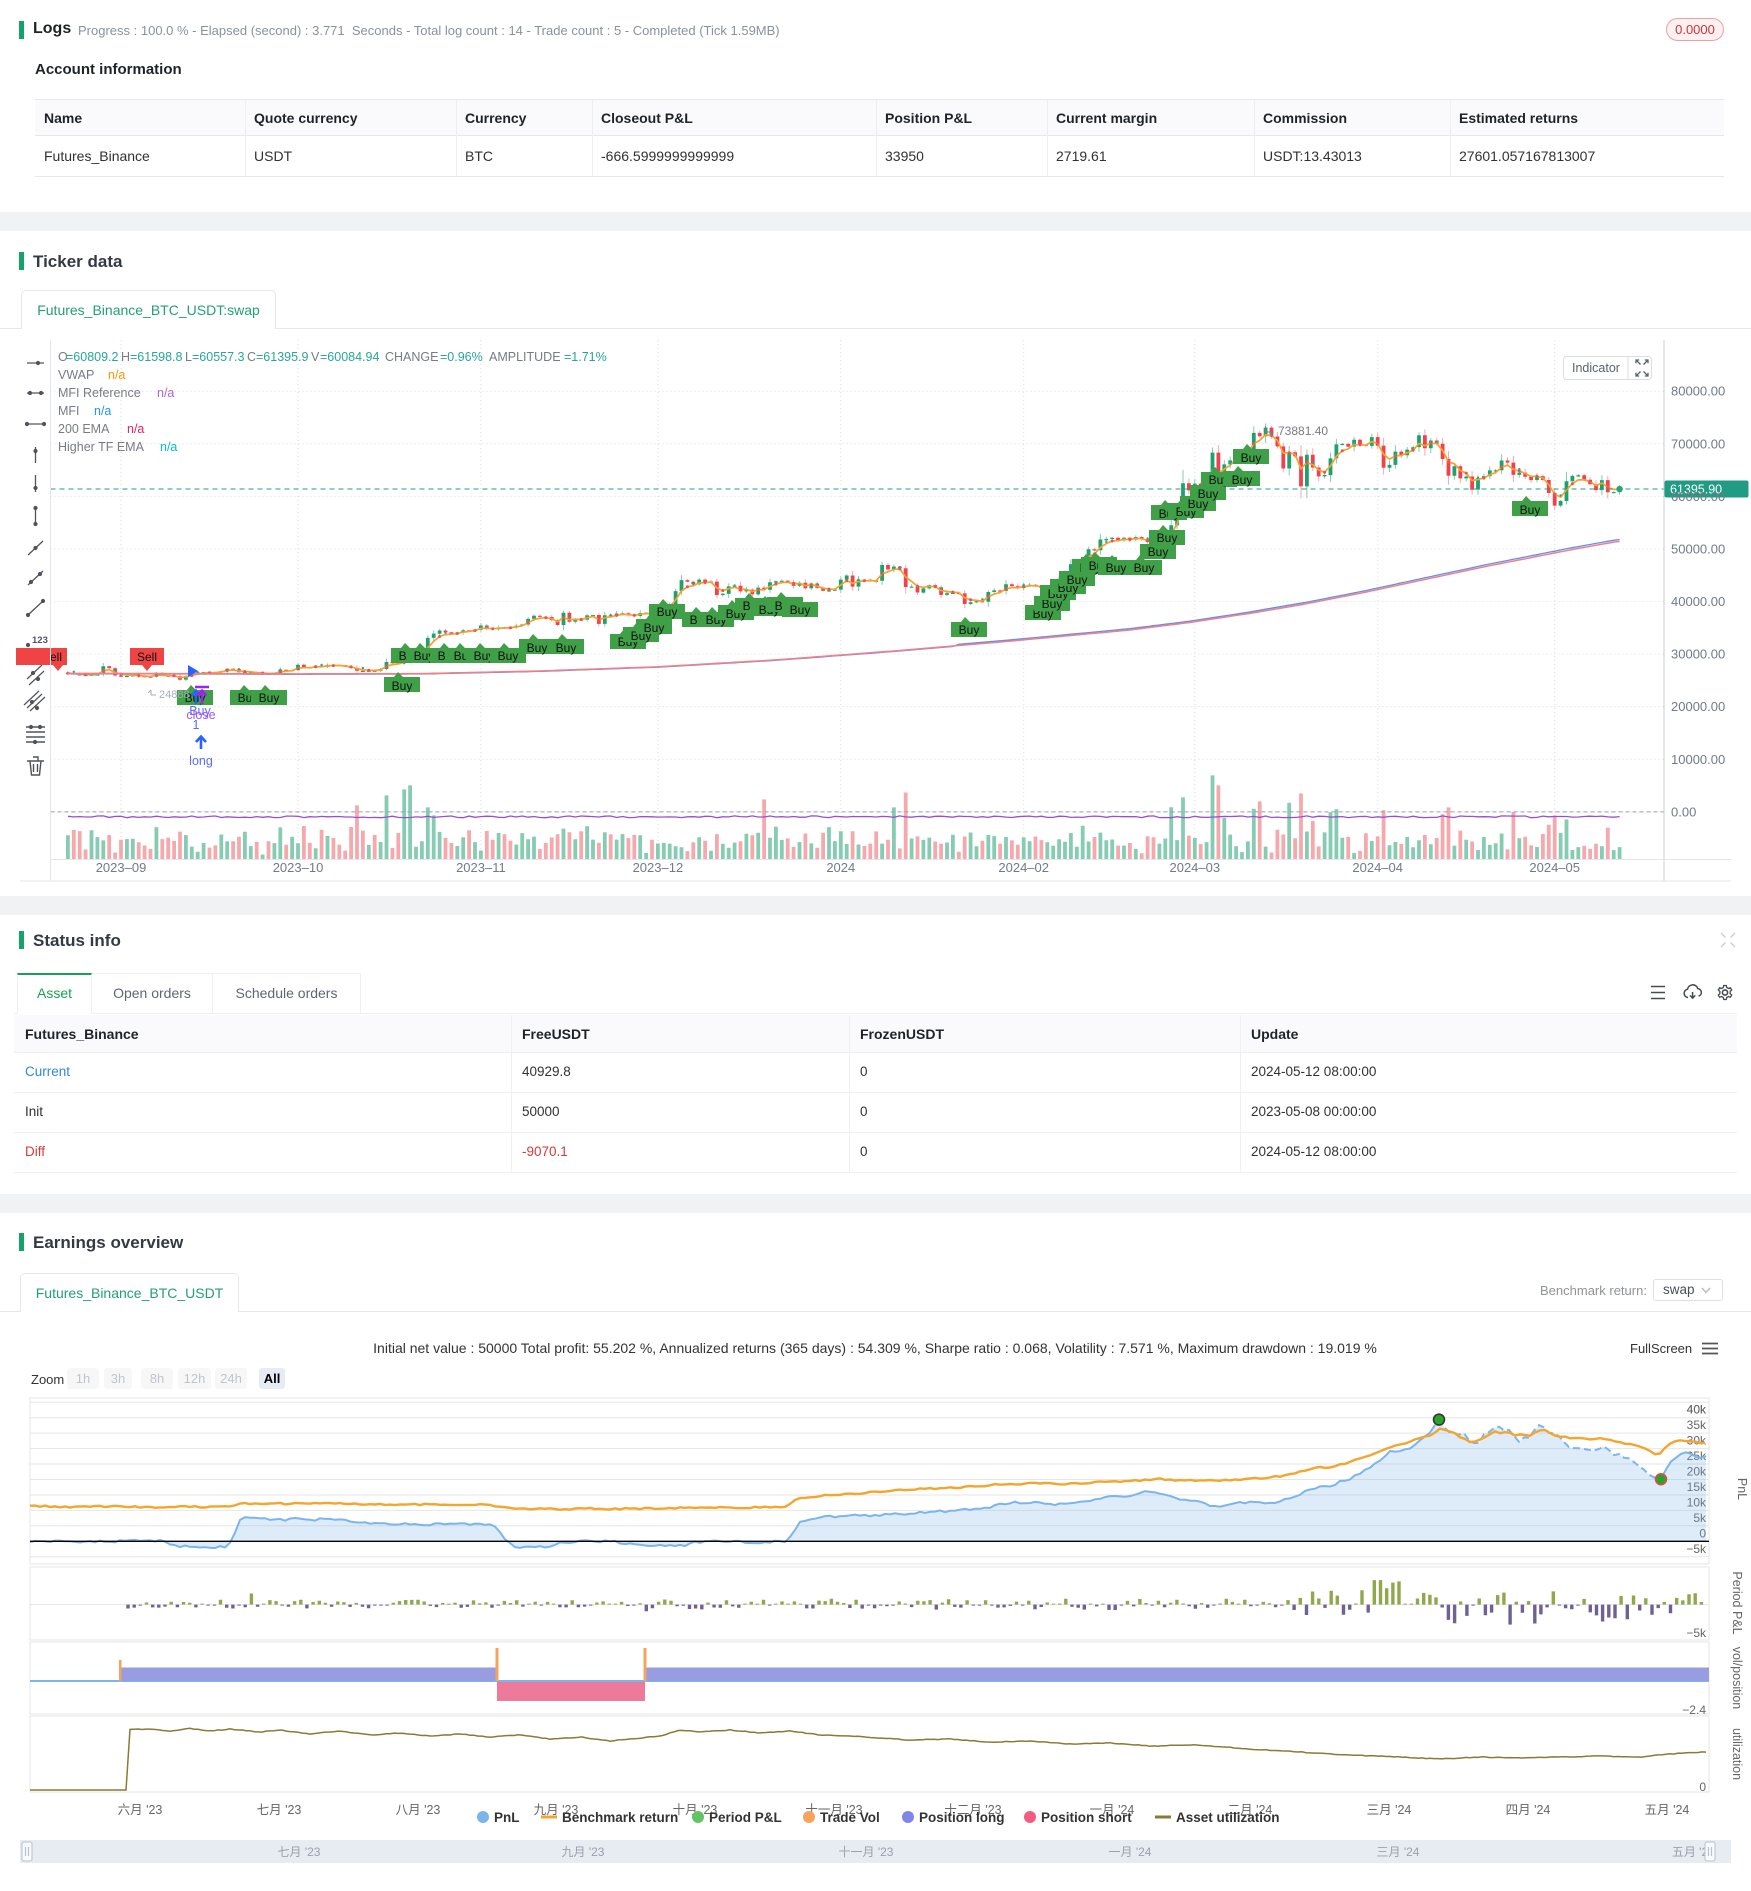  I want to click on svg-text: Position long, so click(962, 1817).